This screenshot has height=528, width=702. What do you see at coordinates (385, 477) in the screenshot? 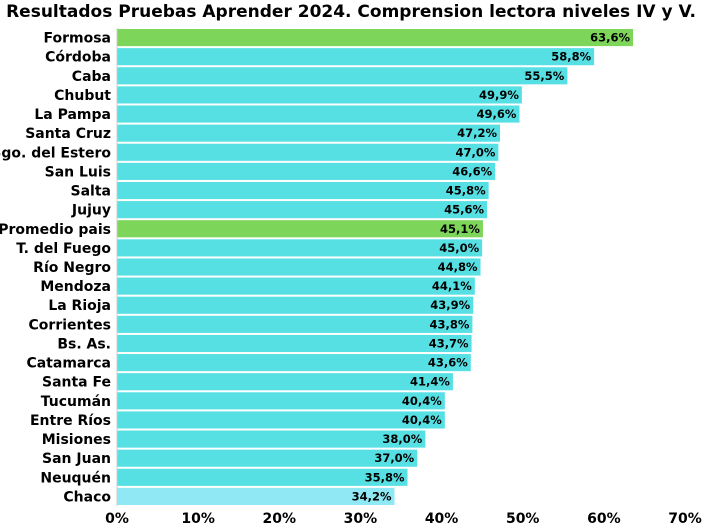
I see `value-label: 35,8%` at bounding box center [385, 477].